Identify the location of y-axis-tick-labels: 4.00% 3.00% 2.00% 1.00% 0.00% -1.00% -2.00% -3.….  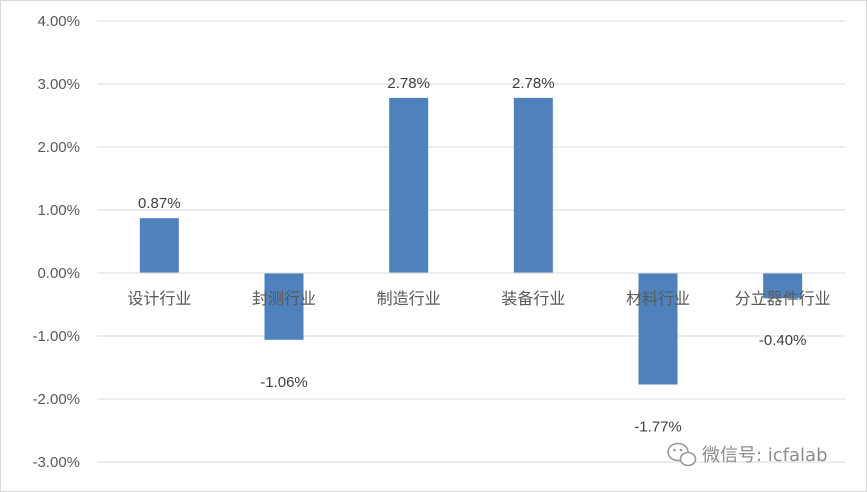
(56, 242).